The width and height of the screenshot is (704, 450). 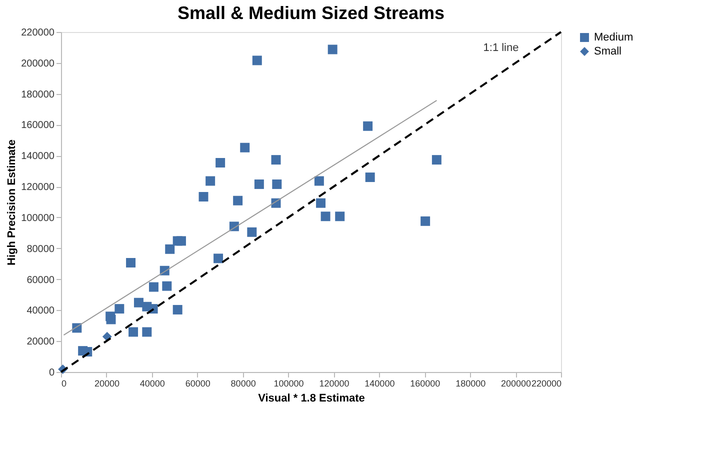 I want to click on legend-label: Medium, so click(x=614, y=38).